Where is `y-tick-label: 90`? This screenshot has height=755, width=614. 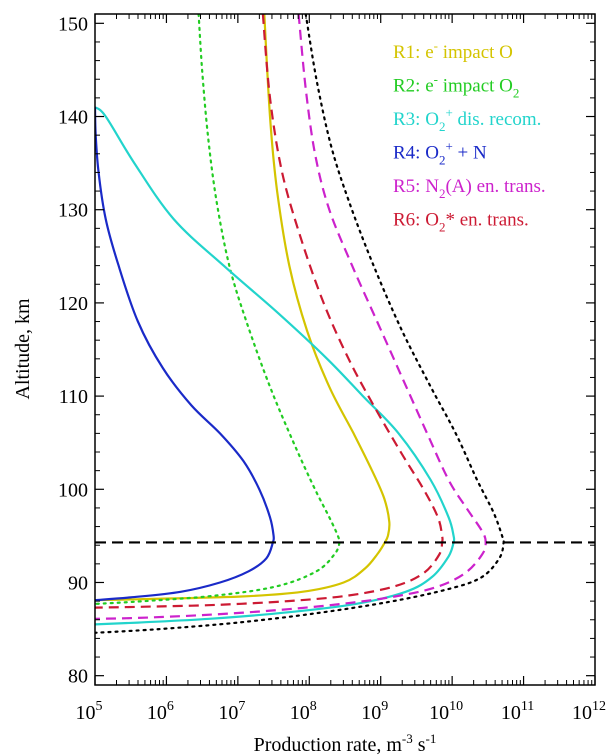 y-tick-label: 90 is located at coordinates (78, 583).